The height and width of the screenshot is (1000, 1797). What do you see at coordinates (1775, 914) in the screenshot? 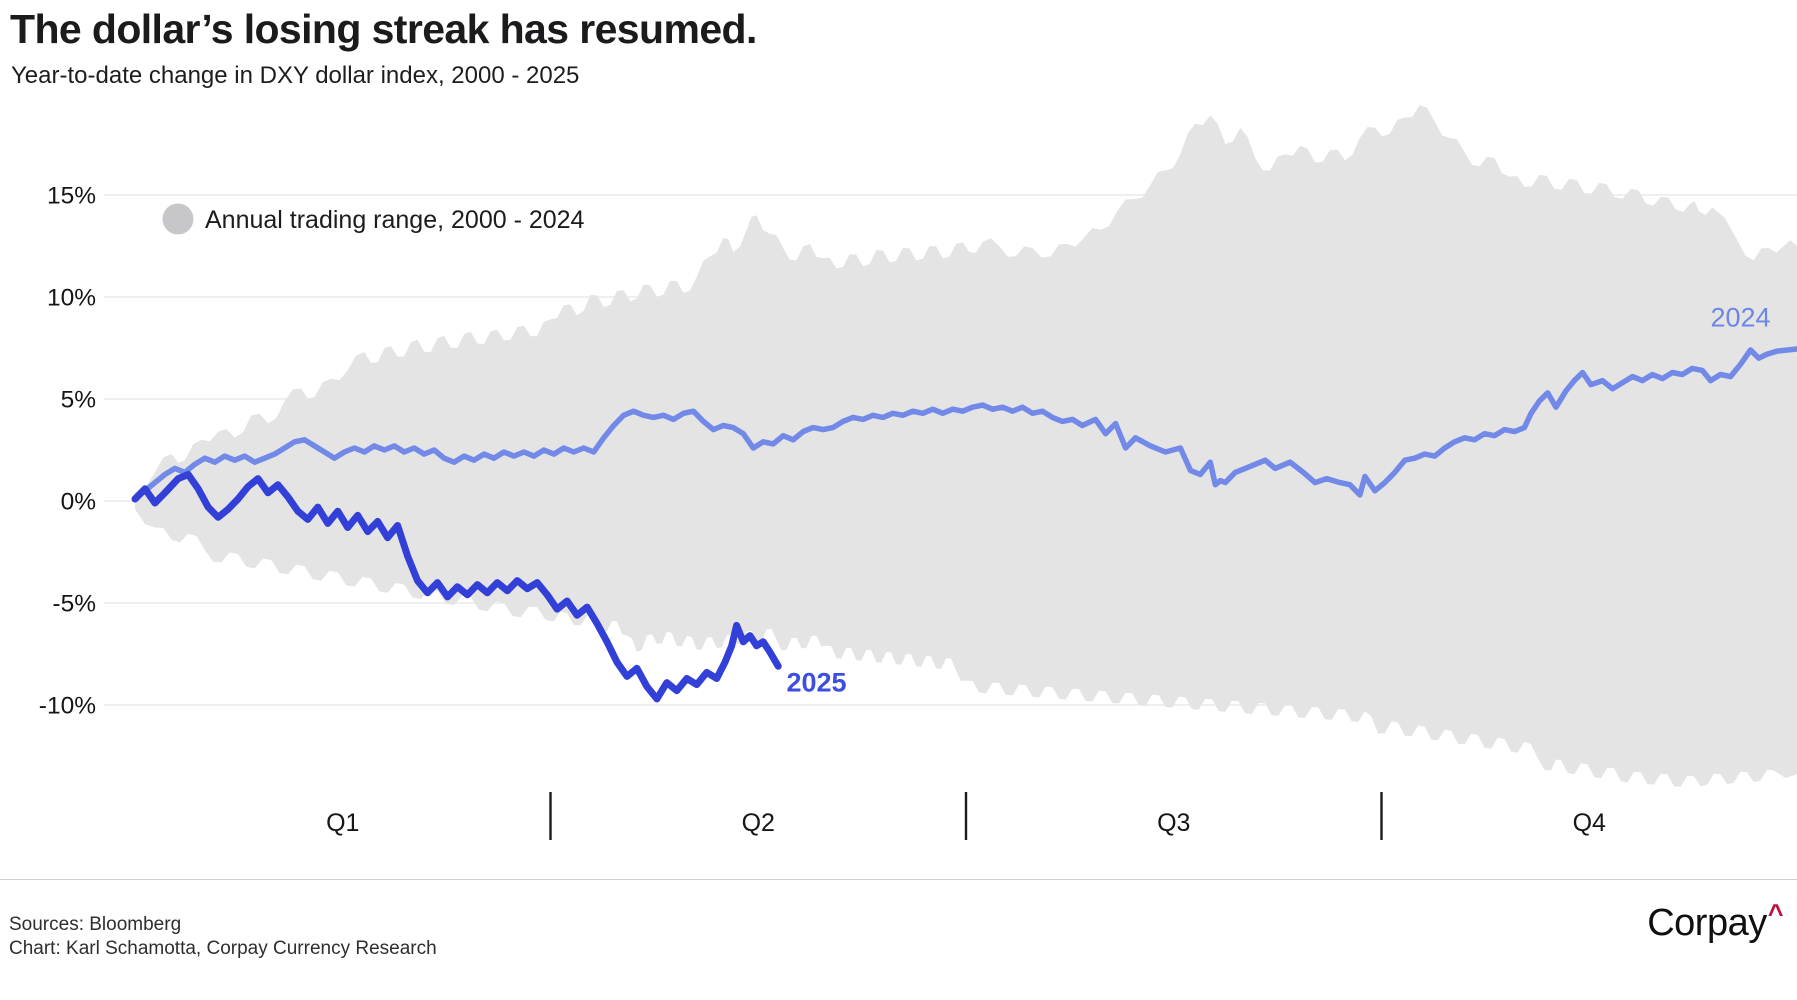
I see `corpay-caret-icon: ^` at bounding box center [1775, 914].